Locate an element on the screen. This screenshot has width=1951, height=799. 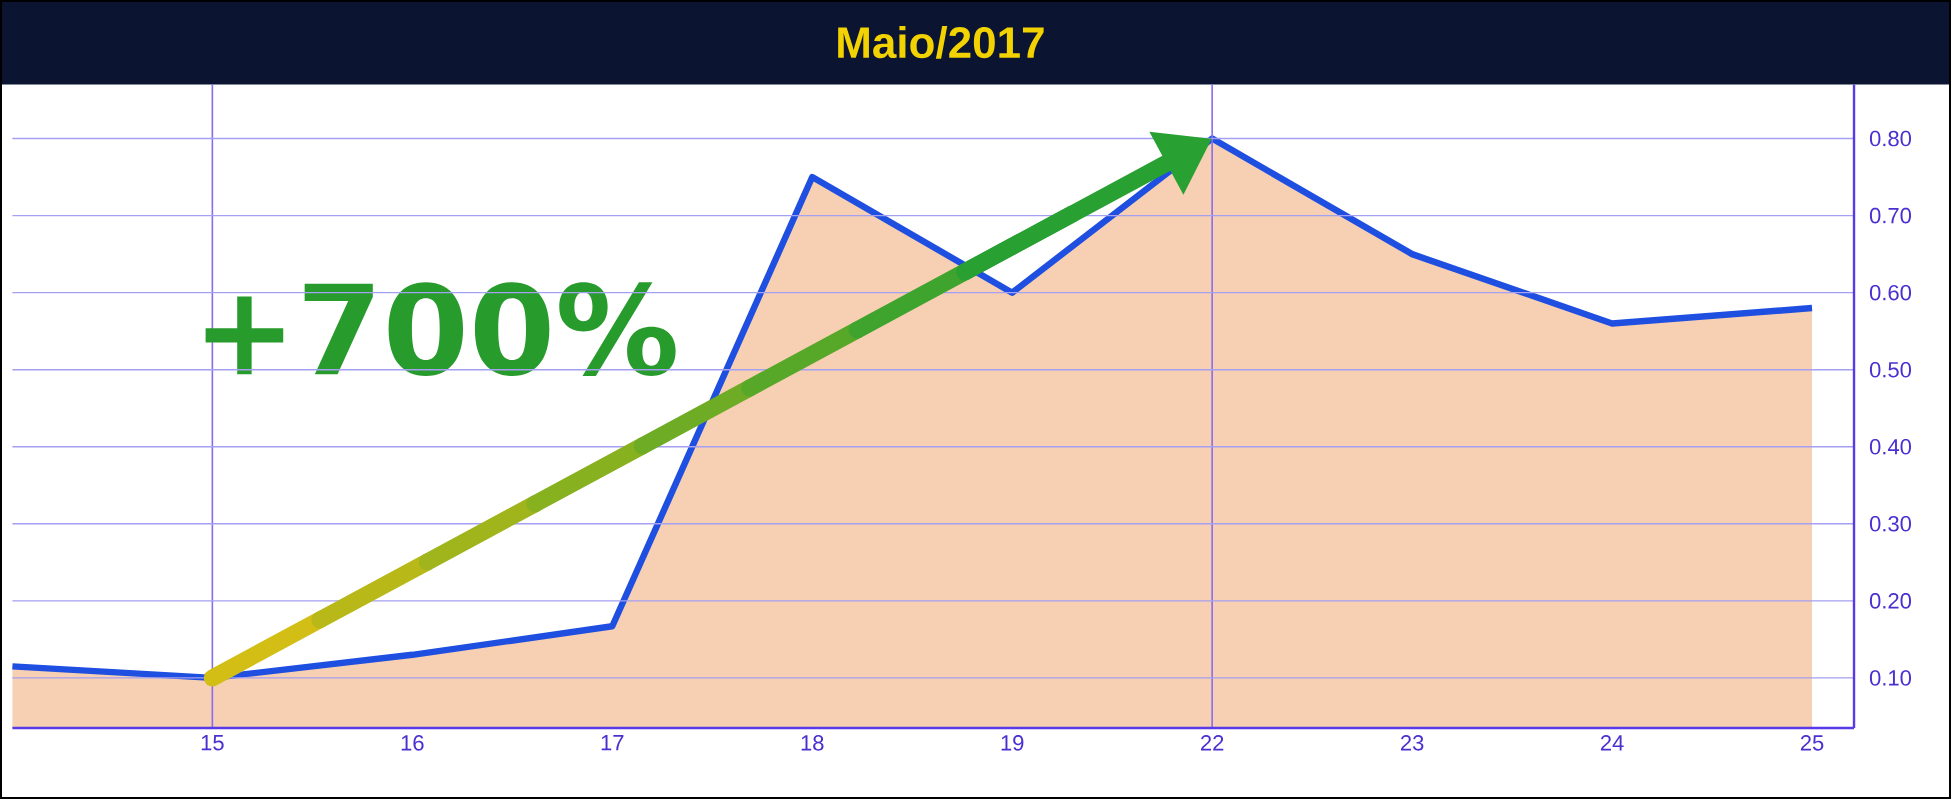
x-tick-label: 22 is located at coordinates (1212, 743).